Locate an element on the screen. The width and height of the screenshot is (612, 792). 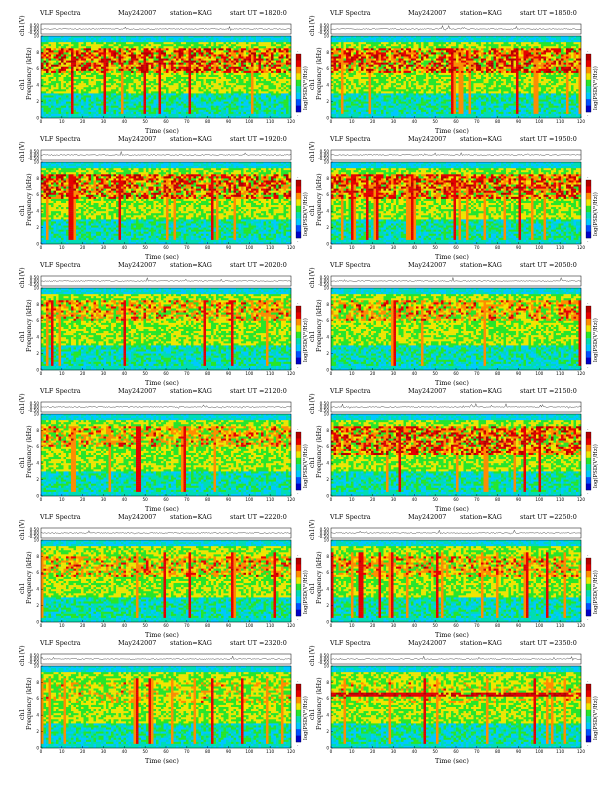
colorbar-swatch is located at coordinates (298, 96).